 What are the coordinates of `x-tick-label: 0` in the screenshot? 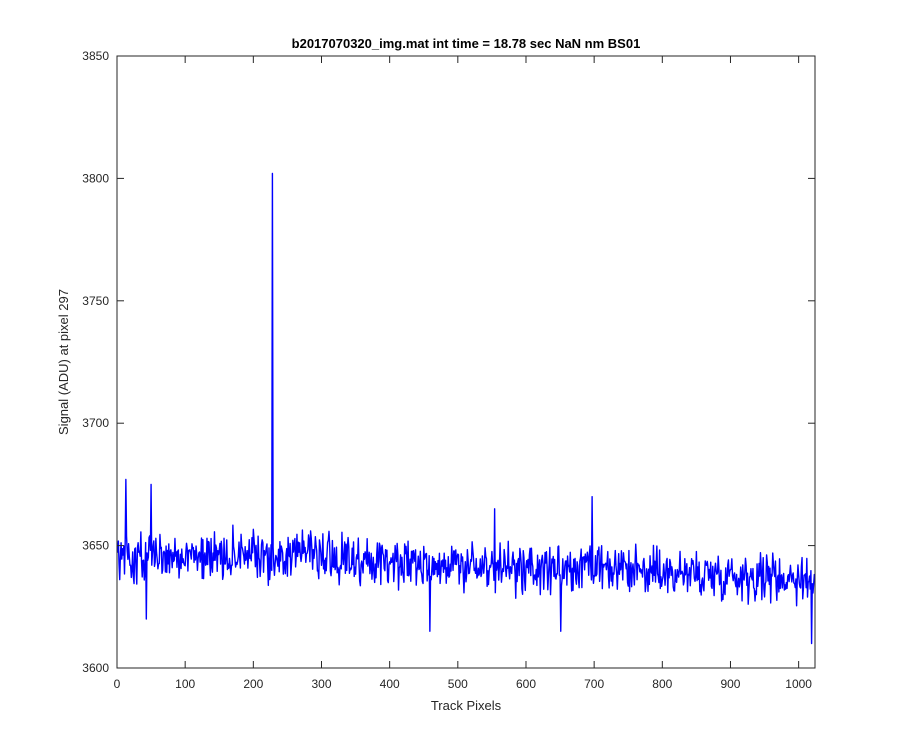 It's located at (117, 684).